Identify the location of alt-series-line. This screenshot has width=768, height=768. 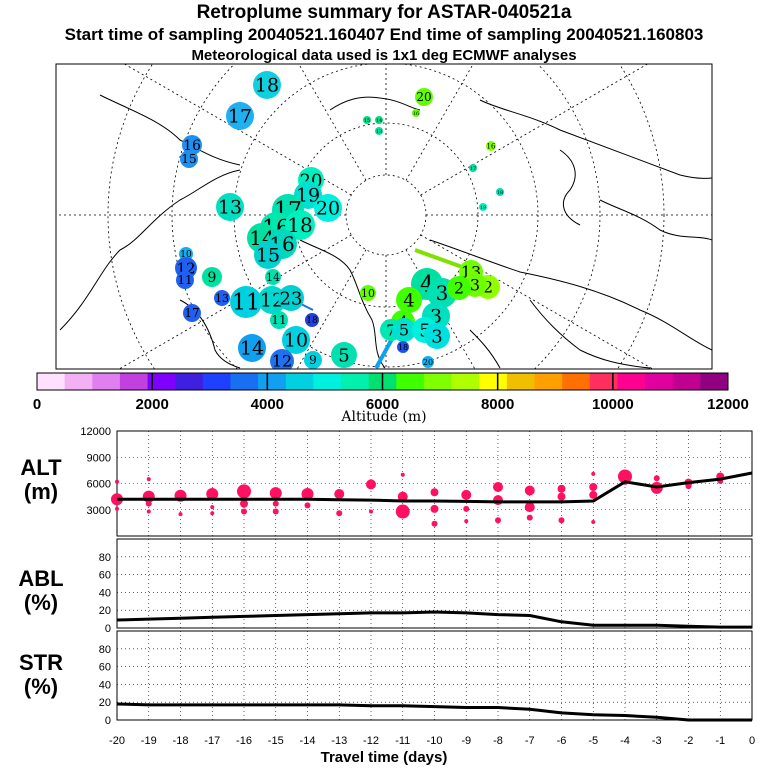
(435, 487).